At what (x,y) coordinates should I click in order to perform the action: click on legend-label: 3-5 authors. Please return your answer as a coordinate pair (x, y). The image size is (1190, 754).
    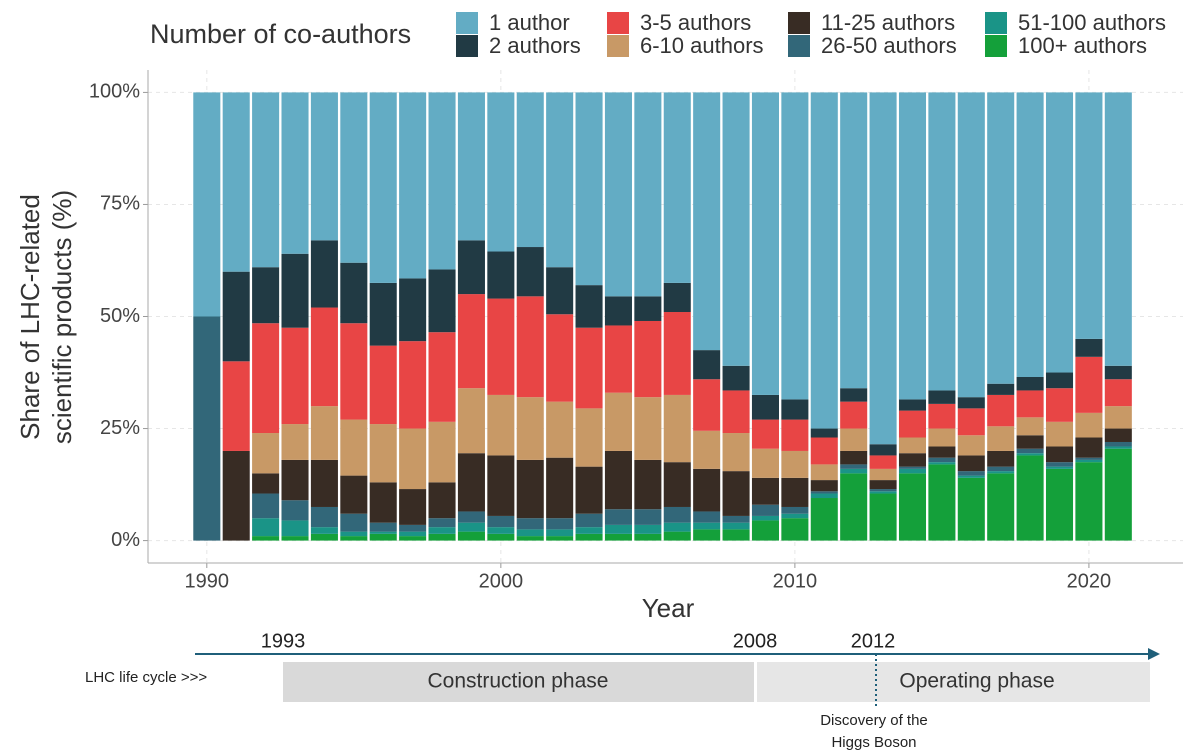
    Looking at the image, I should click on (695, 22).